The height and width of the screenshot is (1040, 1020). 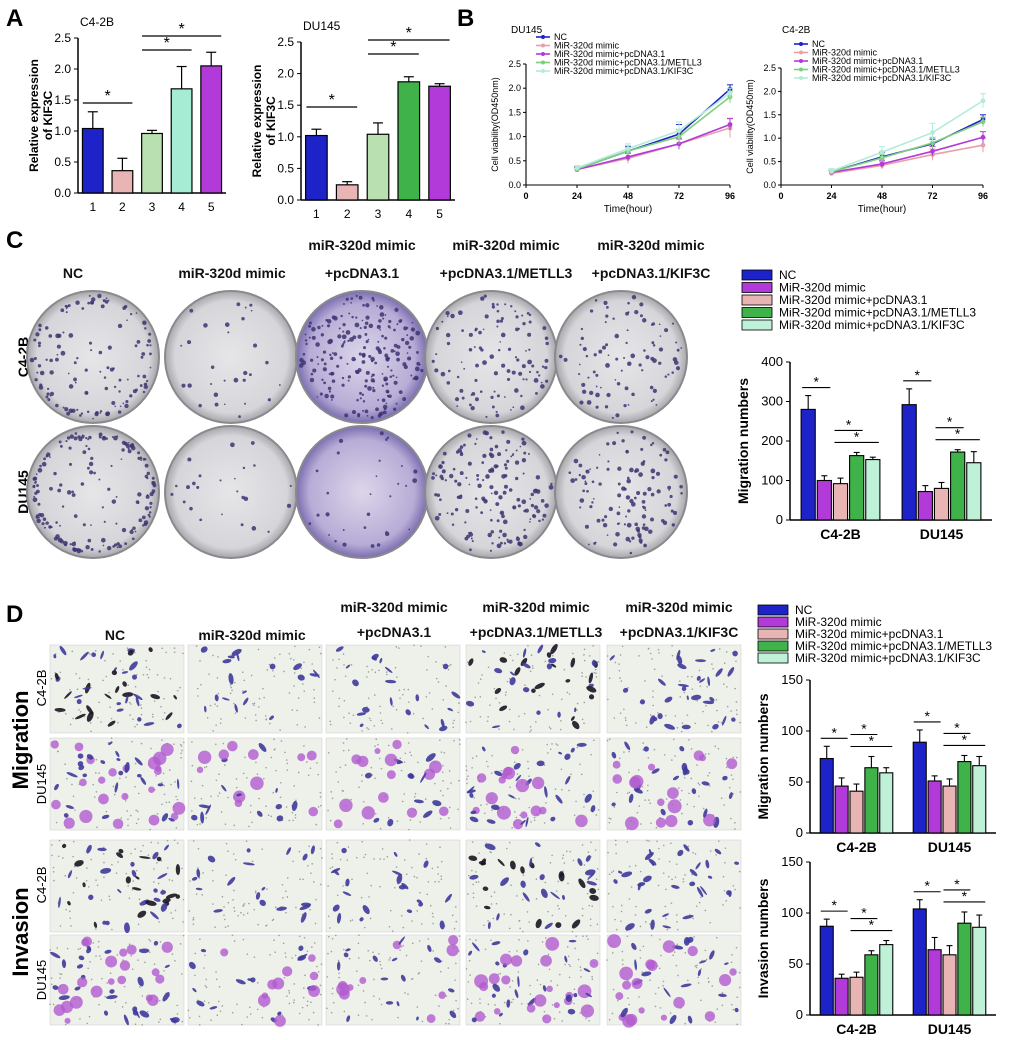 What do you see at coordinates (621, 357) in the screenshot?
I see `culture-dish` at bounding box center [621, 357].